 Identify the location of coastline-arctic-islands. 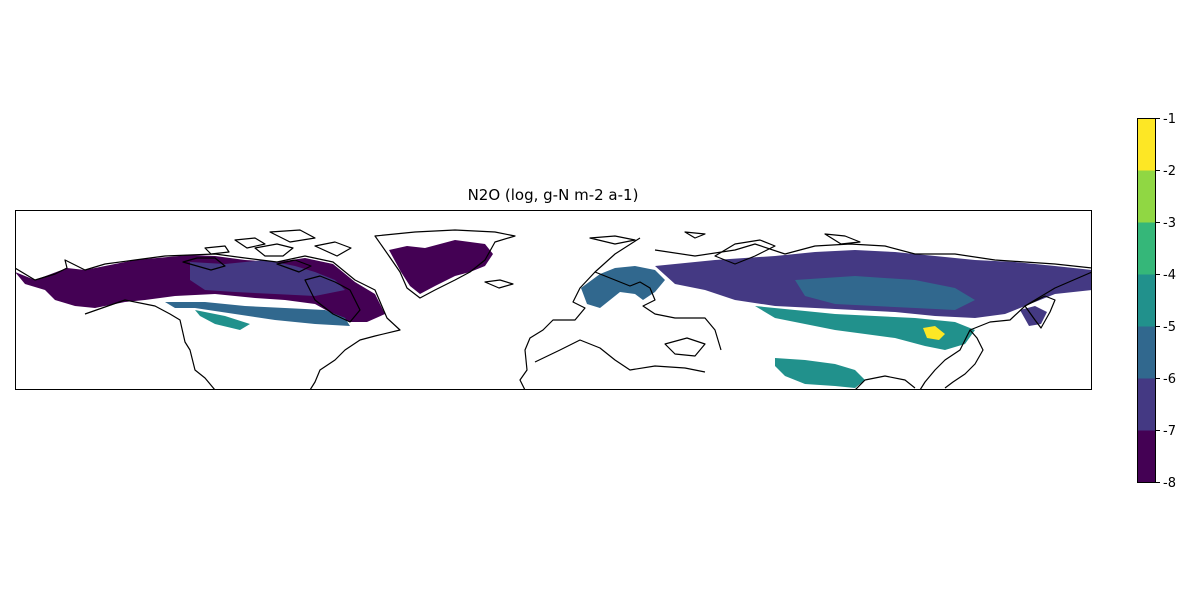
(267, 251).